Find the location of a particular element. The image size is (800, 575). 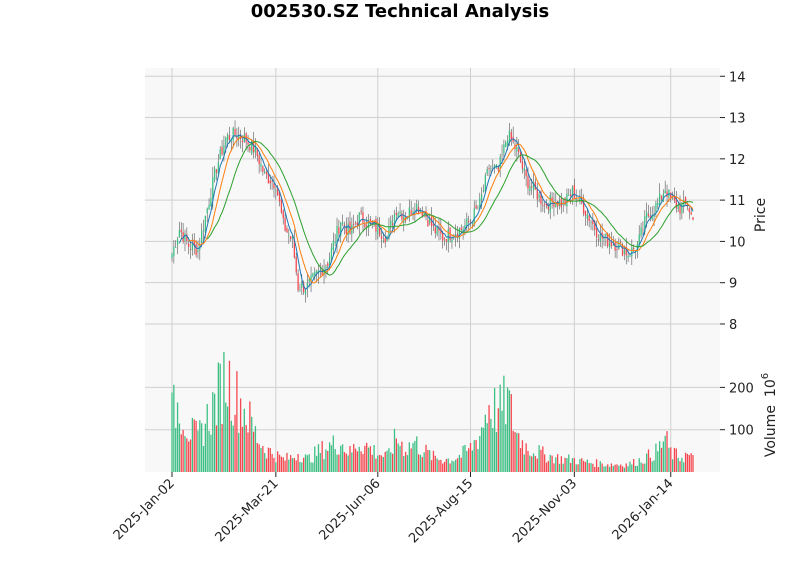

x-tick-label: 2025-Aug-15 is located at coordinates (441, 511).